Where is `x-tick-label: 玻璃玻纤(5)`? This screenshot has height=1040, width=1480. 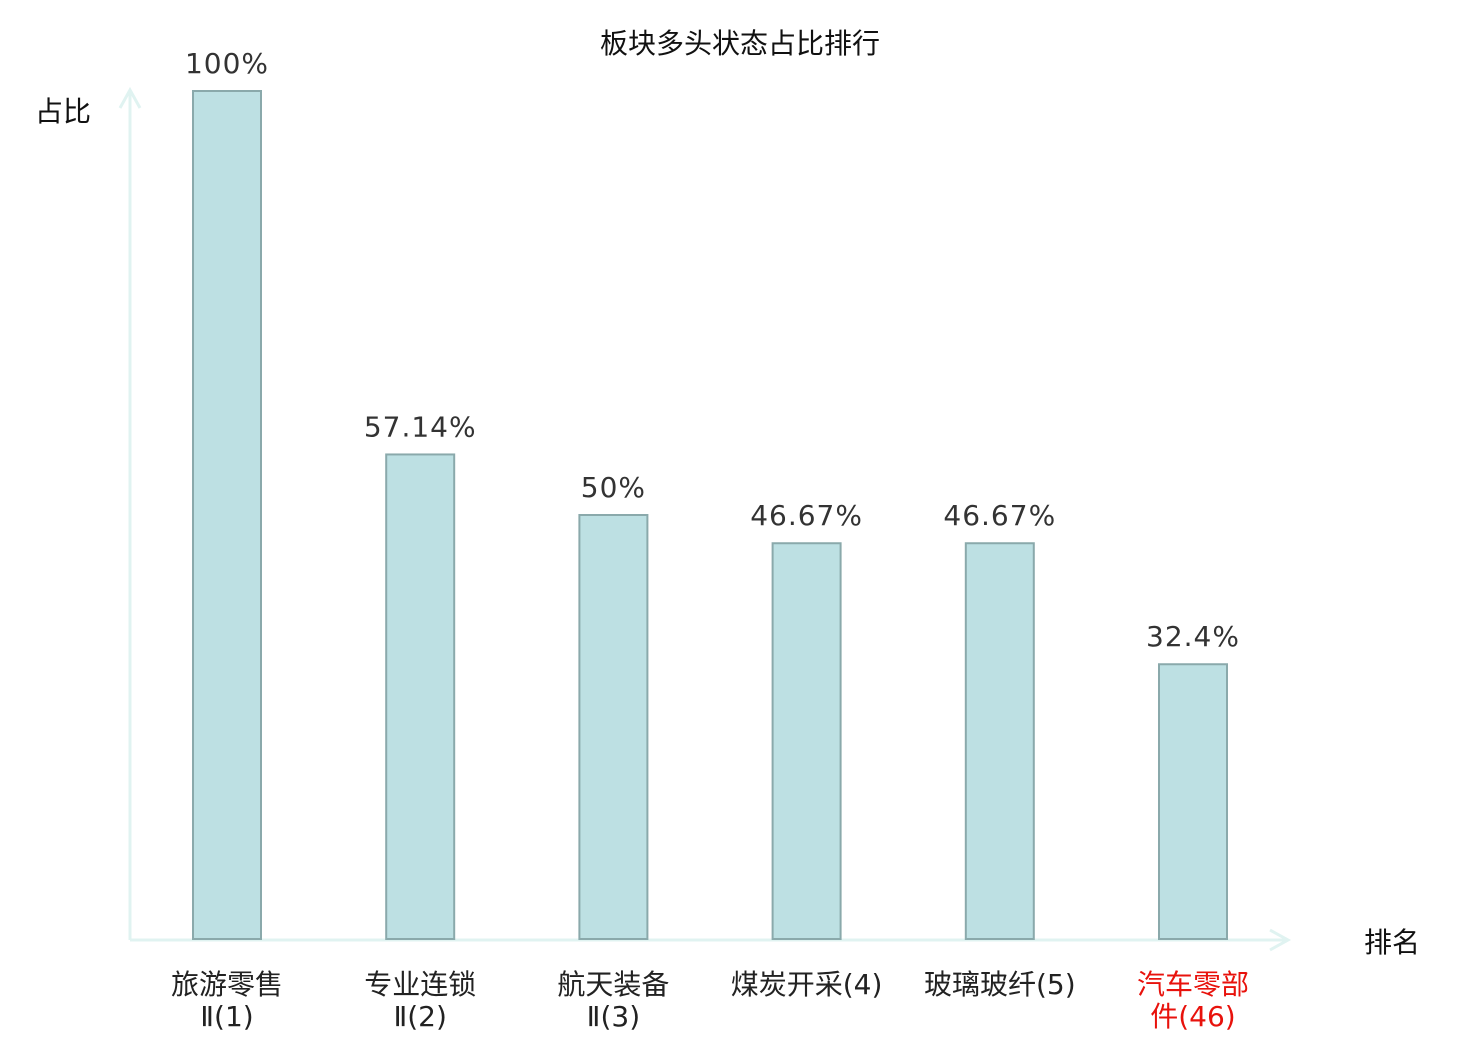
x-tick-label: 玻璃玻纤(5) is located at coordinates (1000, 984).